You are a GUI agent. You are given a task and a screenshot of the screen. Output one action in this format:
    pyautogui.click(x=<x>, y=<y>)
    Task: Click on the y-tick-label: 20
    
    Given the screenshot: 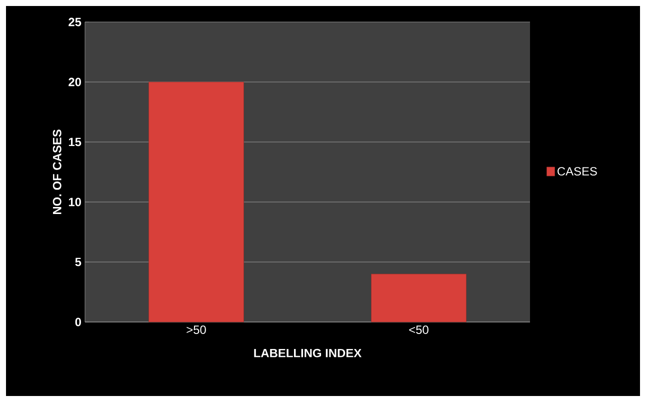 What is the action you would take?
    pyautogui.click(x=74, y=82)
    